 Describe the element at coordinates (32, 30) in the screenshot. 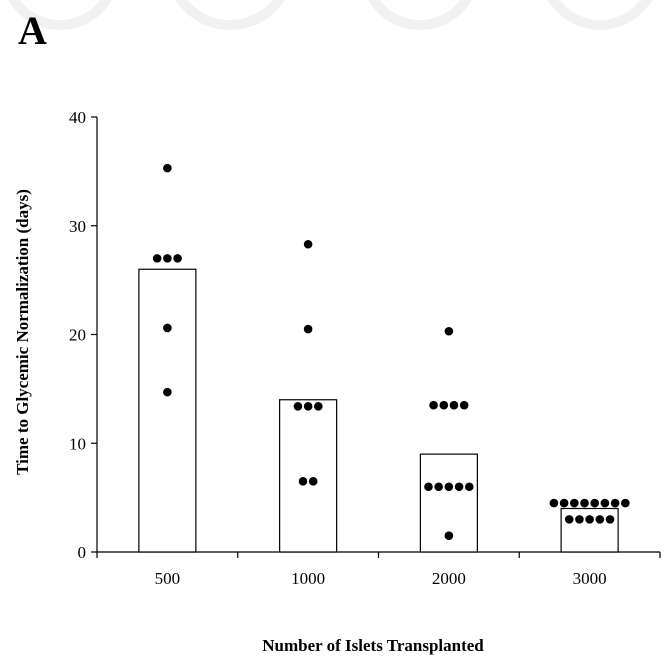

I see `panel-label: A` at that location.